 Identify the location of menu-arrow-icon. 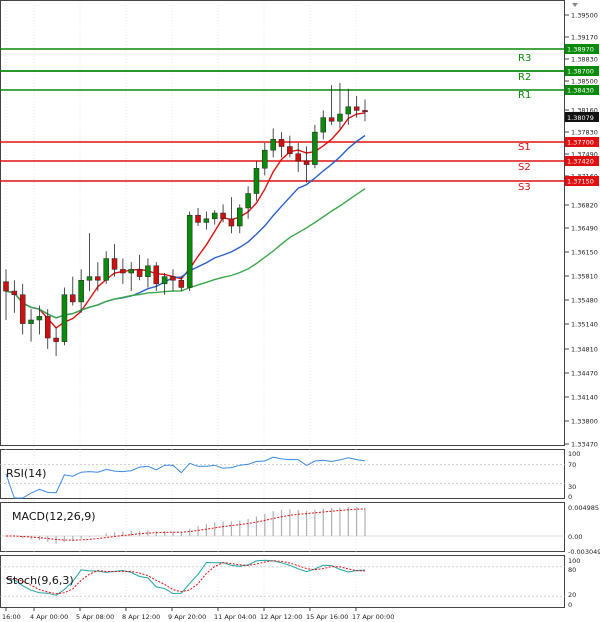
(575, 5).